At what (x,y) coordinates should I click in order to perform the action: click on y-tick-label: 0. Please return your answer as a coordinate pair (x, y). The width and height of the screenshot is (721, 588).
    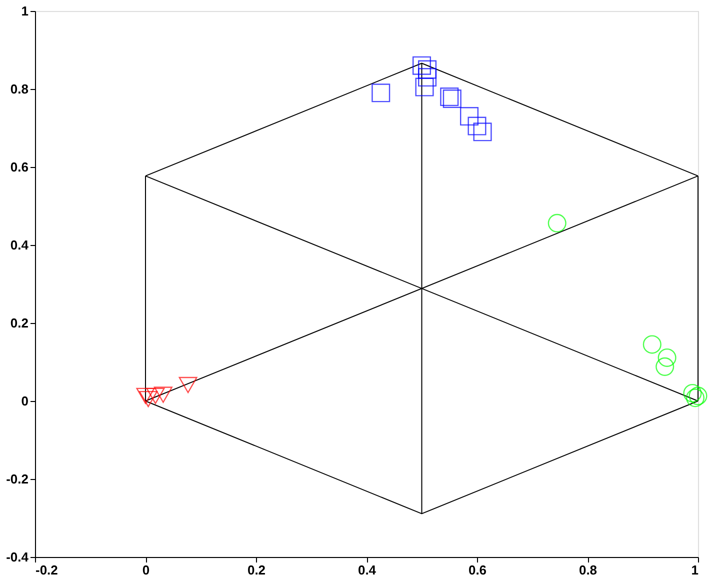
    Looking at the image, I should click on (24, 401).